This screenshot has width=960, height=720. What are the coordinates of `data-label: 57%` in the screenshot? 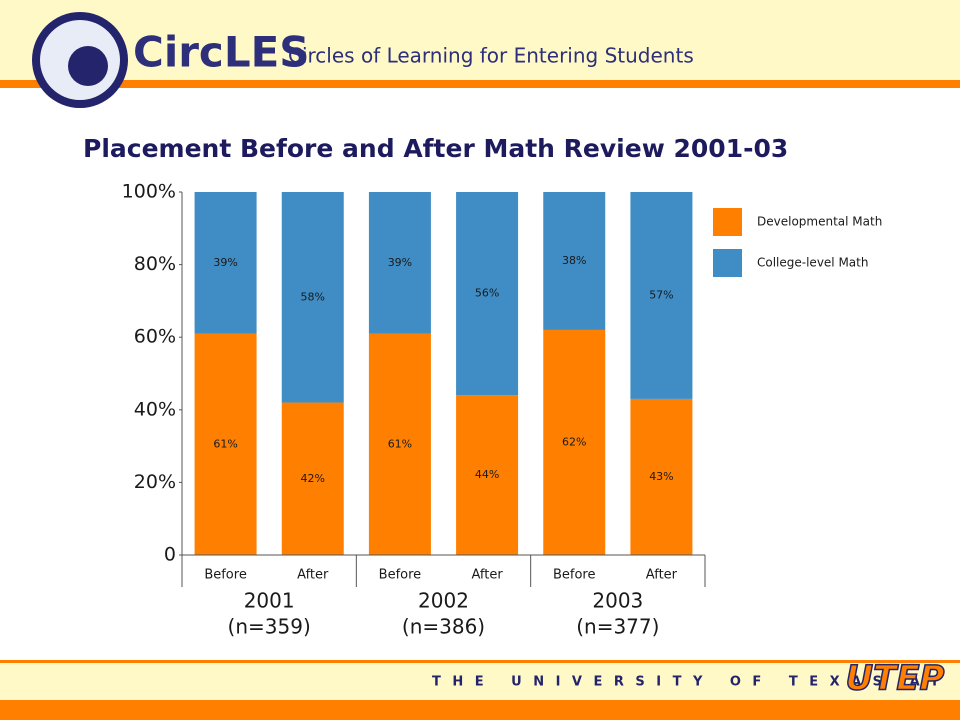 It's located at (661, 294).